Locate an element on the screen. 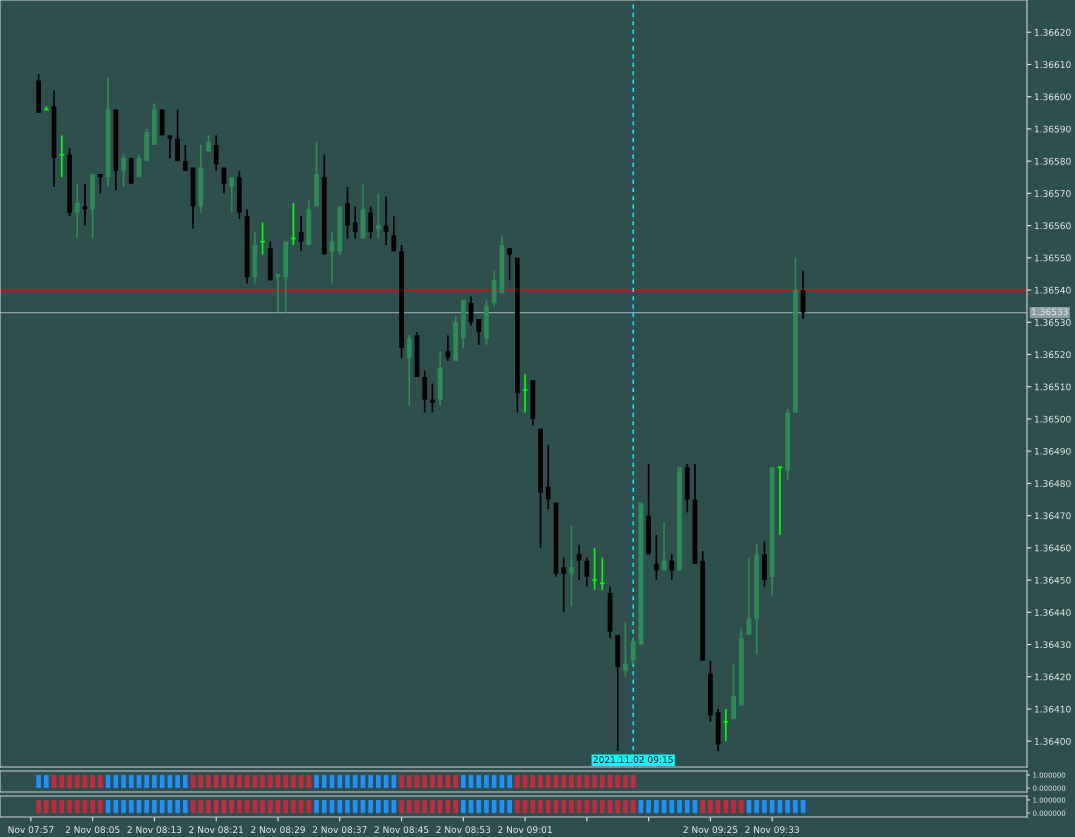 This screenshot has height=837, width=1075. x-tick-label: 2 Nov 08:05 is located at coordinates (92, 830).